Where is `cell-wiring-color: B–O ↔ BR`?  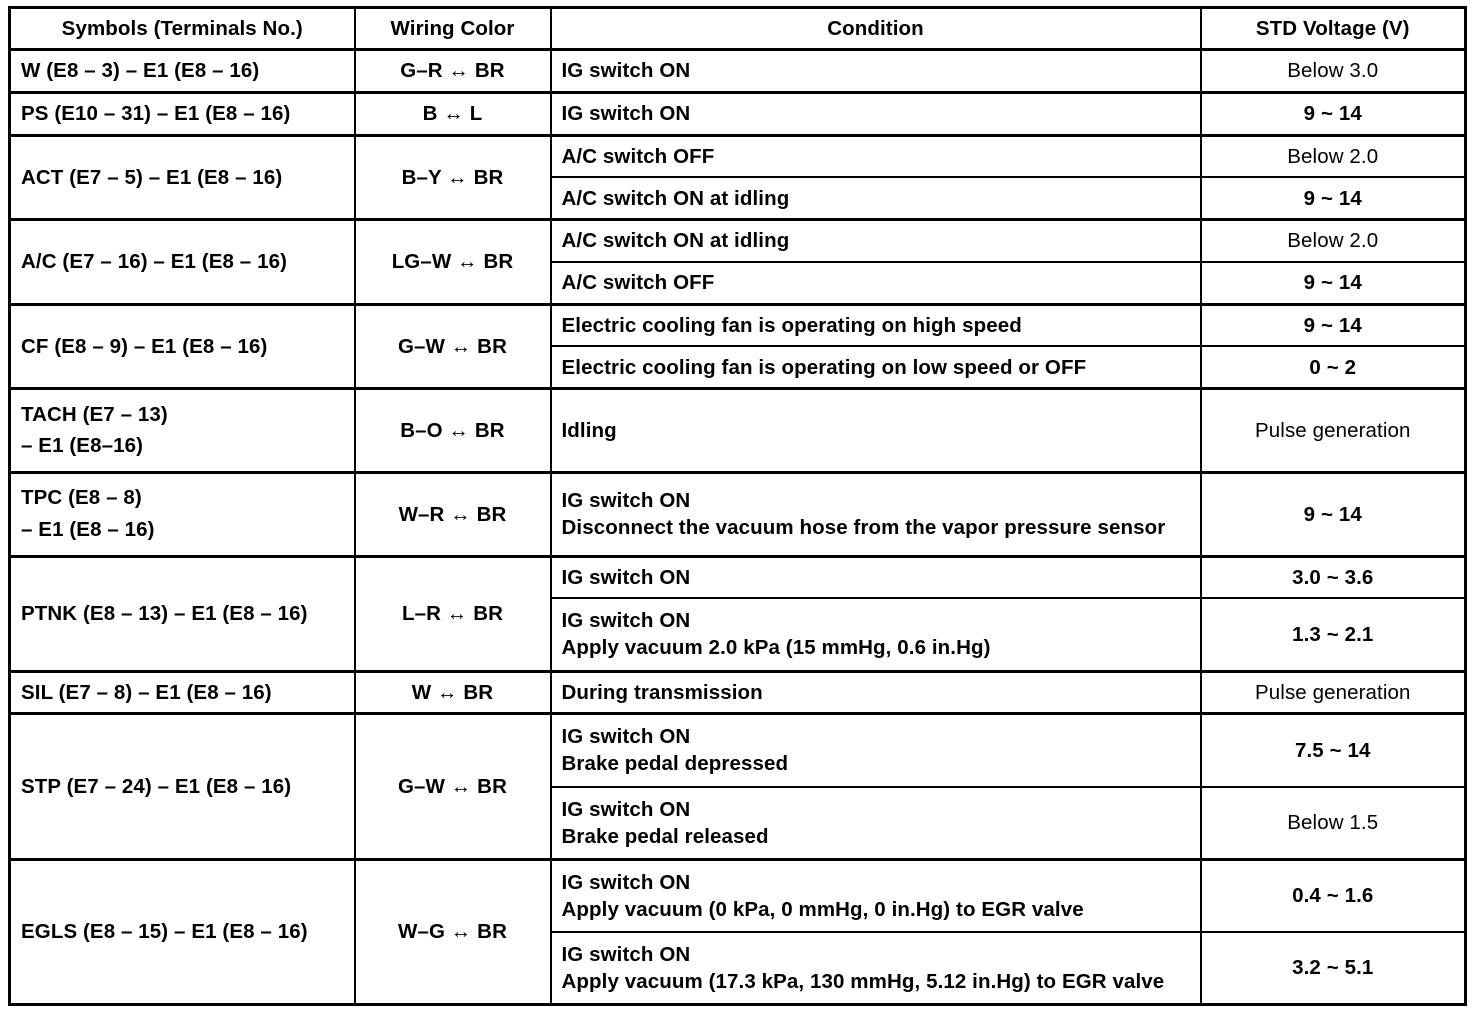
cell-wiring-color: B–O ↔ BR is located at coordinates (452, 430).